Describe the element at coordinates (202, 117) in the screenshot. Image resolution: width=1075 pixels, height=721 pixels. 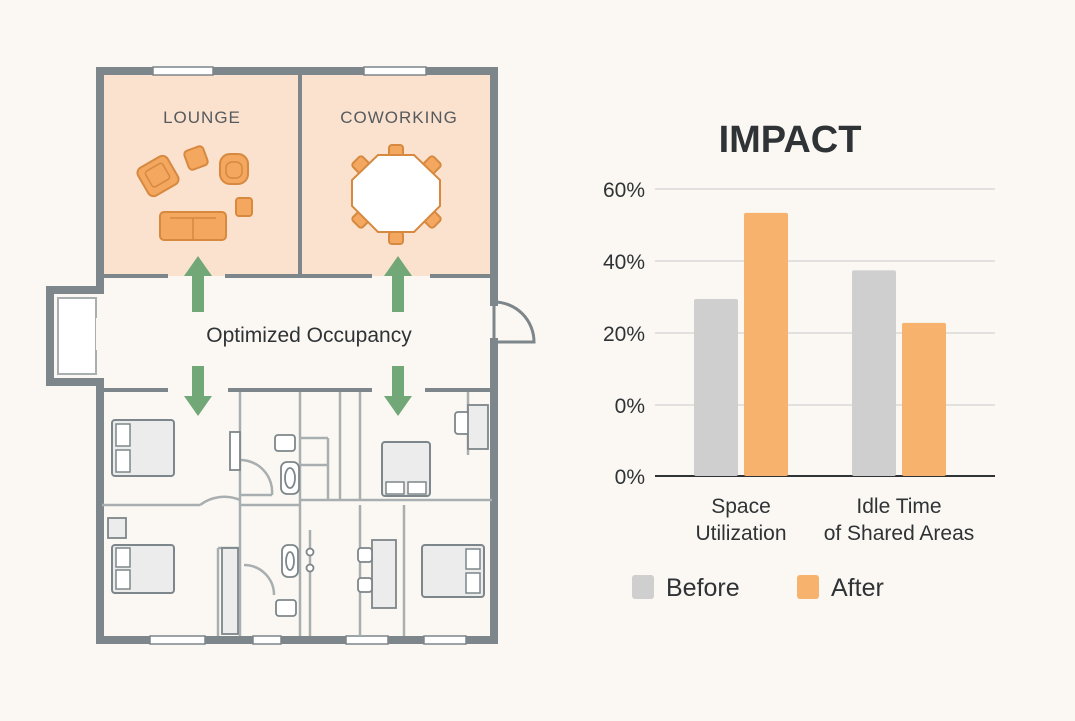
I see `room-label-lounge: LOUNGE` at that location.